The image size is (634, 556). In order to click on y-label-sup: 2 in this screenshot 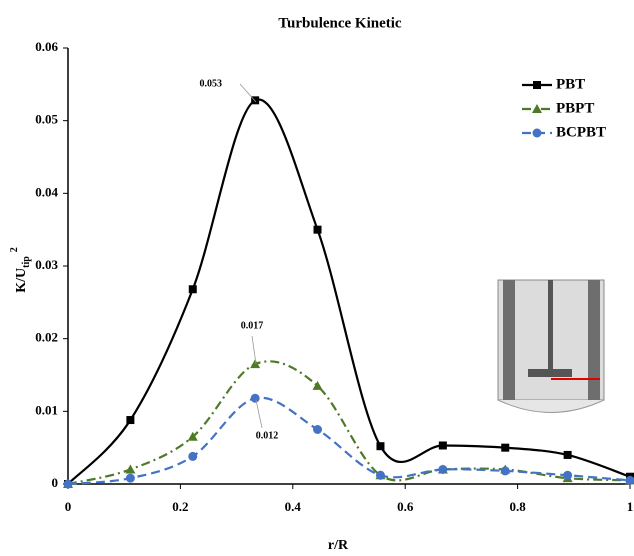, I will do `click(14, 249)`.